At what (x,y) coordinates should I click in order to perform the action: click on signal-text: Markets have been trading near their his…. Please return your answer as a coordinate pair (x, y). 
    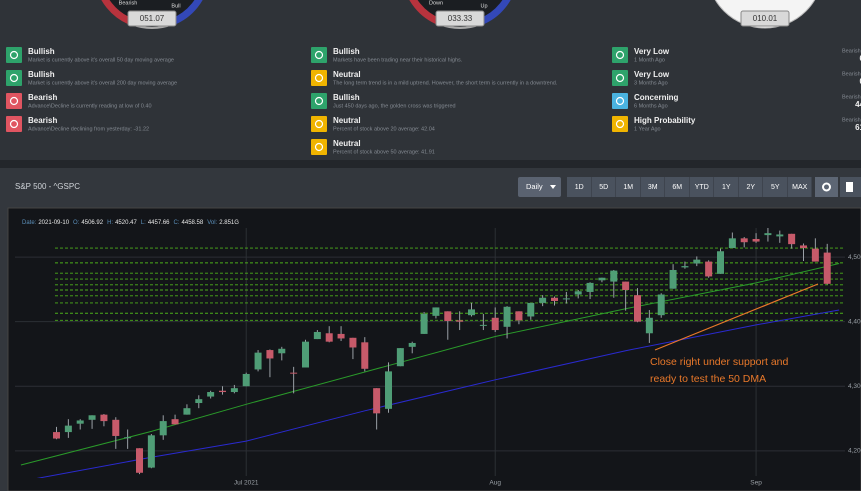
    Looking at the image, I should click on (398, 60).